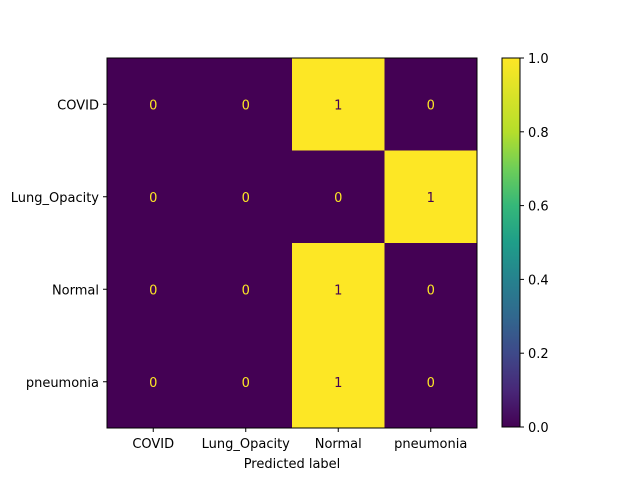 The image size is (640, 480). What do you see at coordinates (299, 440) in the screenshot?
I see `x-axis: COVID Lung_Opacity Normal pneumonia` at bounding box center [299, 440].